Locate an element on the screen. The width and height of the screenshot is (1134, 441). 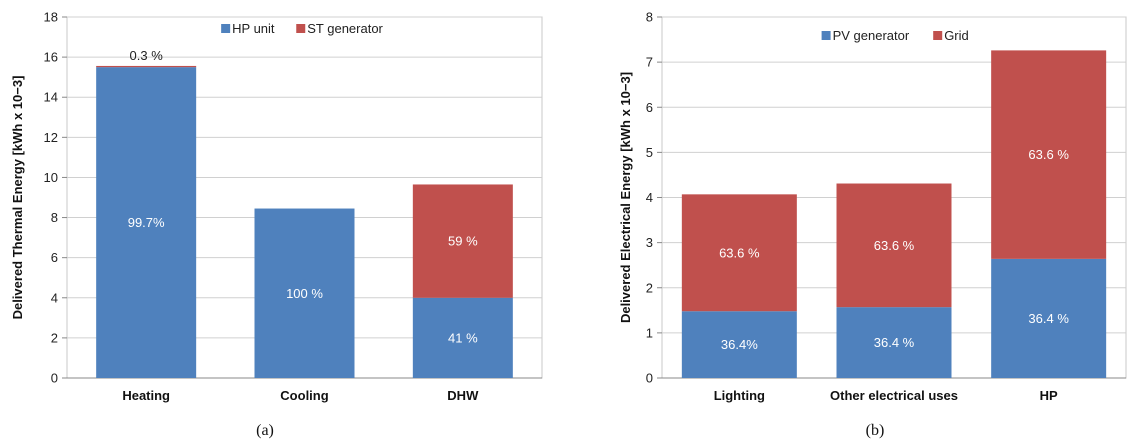
legend-label: Grid is located at coordinates (956, 35).